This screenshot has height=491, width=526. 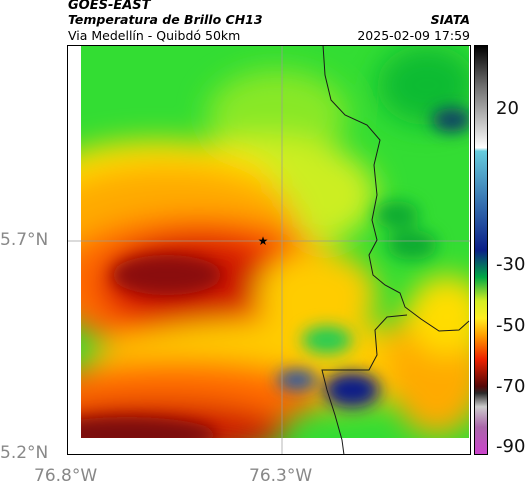 What do you see at coordinates (24, 453) in the screenshot?
I see `lat-tick-5-2: 5.2°N` at bounding box center [24, 453].